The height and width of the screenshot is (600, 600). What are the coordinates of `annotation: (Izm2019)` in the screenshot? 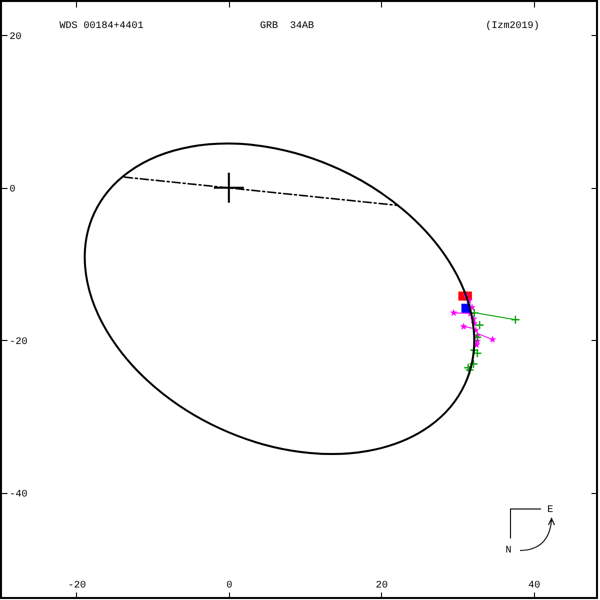 It's located at (512, 26).